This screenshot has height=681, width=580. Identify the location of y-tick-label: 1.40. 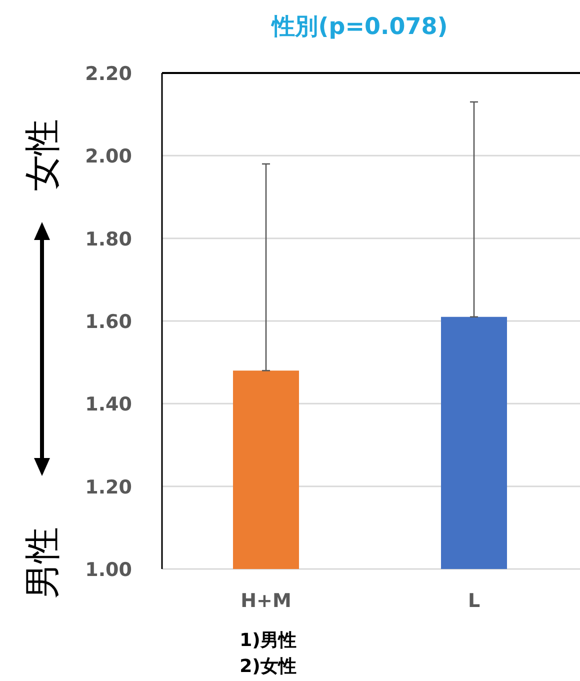
(108, 405).